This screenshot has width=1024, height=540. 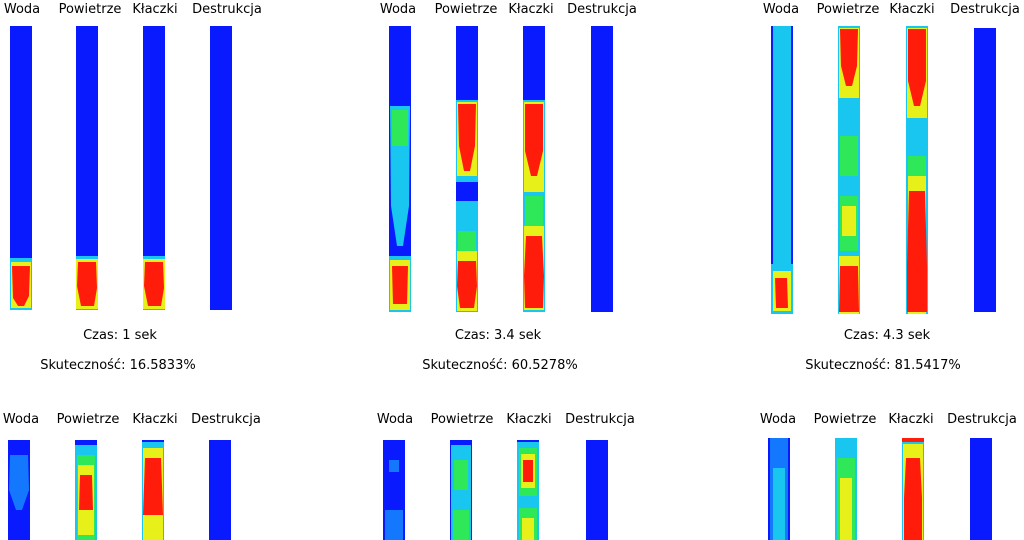 I want to click on efficiency-label: Skuteczność: 16.5833%, so click(x=118, y=365).